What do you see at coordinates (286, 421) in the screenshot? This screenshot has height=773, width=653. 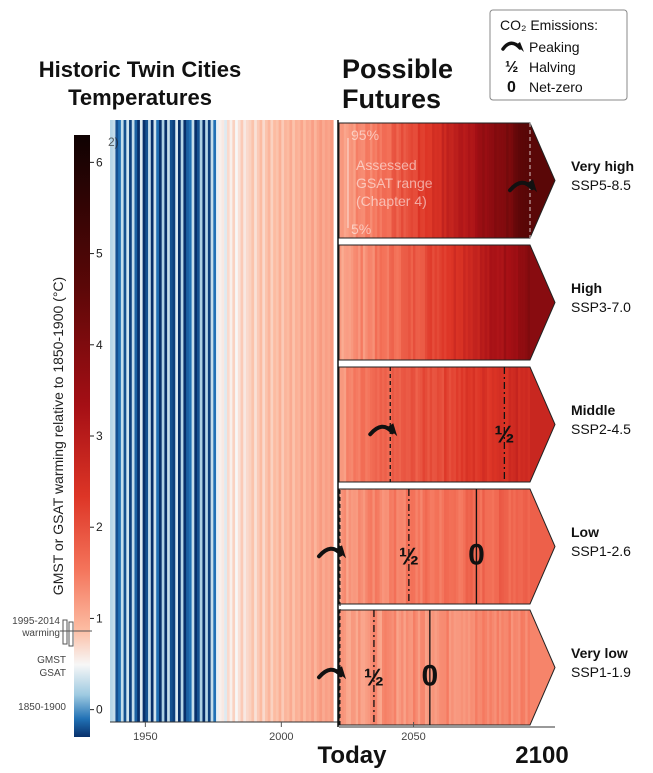 I see `history-stripe-2001` at bounding box center [286, 421].